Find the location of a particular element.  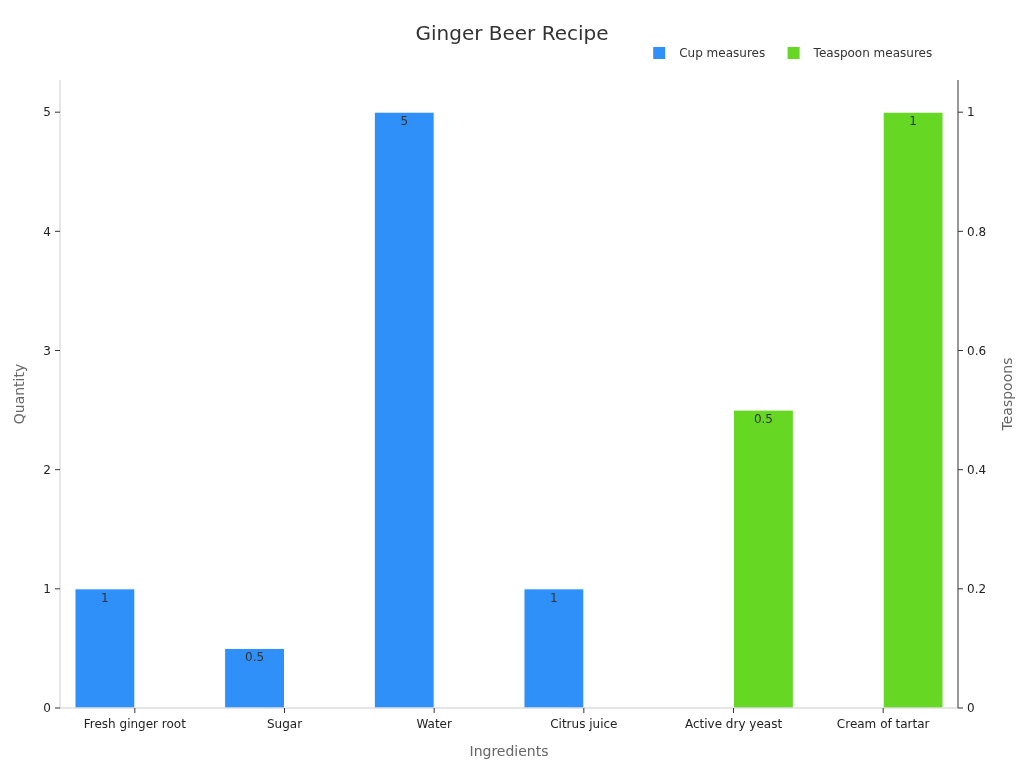

y2-tick-label: 0.8 is located at coordinates (977, 231).